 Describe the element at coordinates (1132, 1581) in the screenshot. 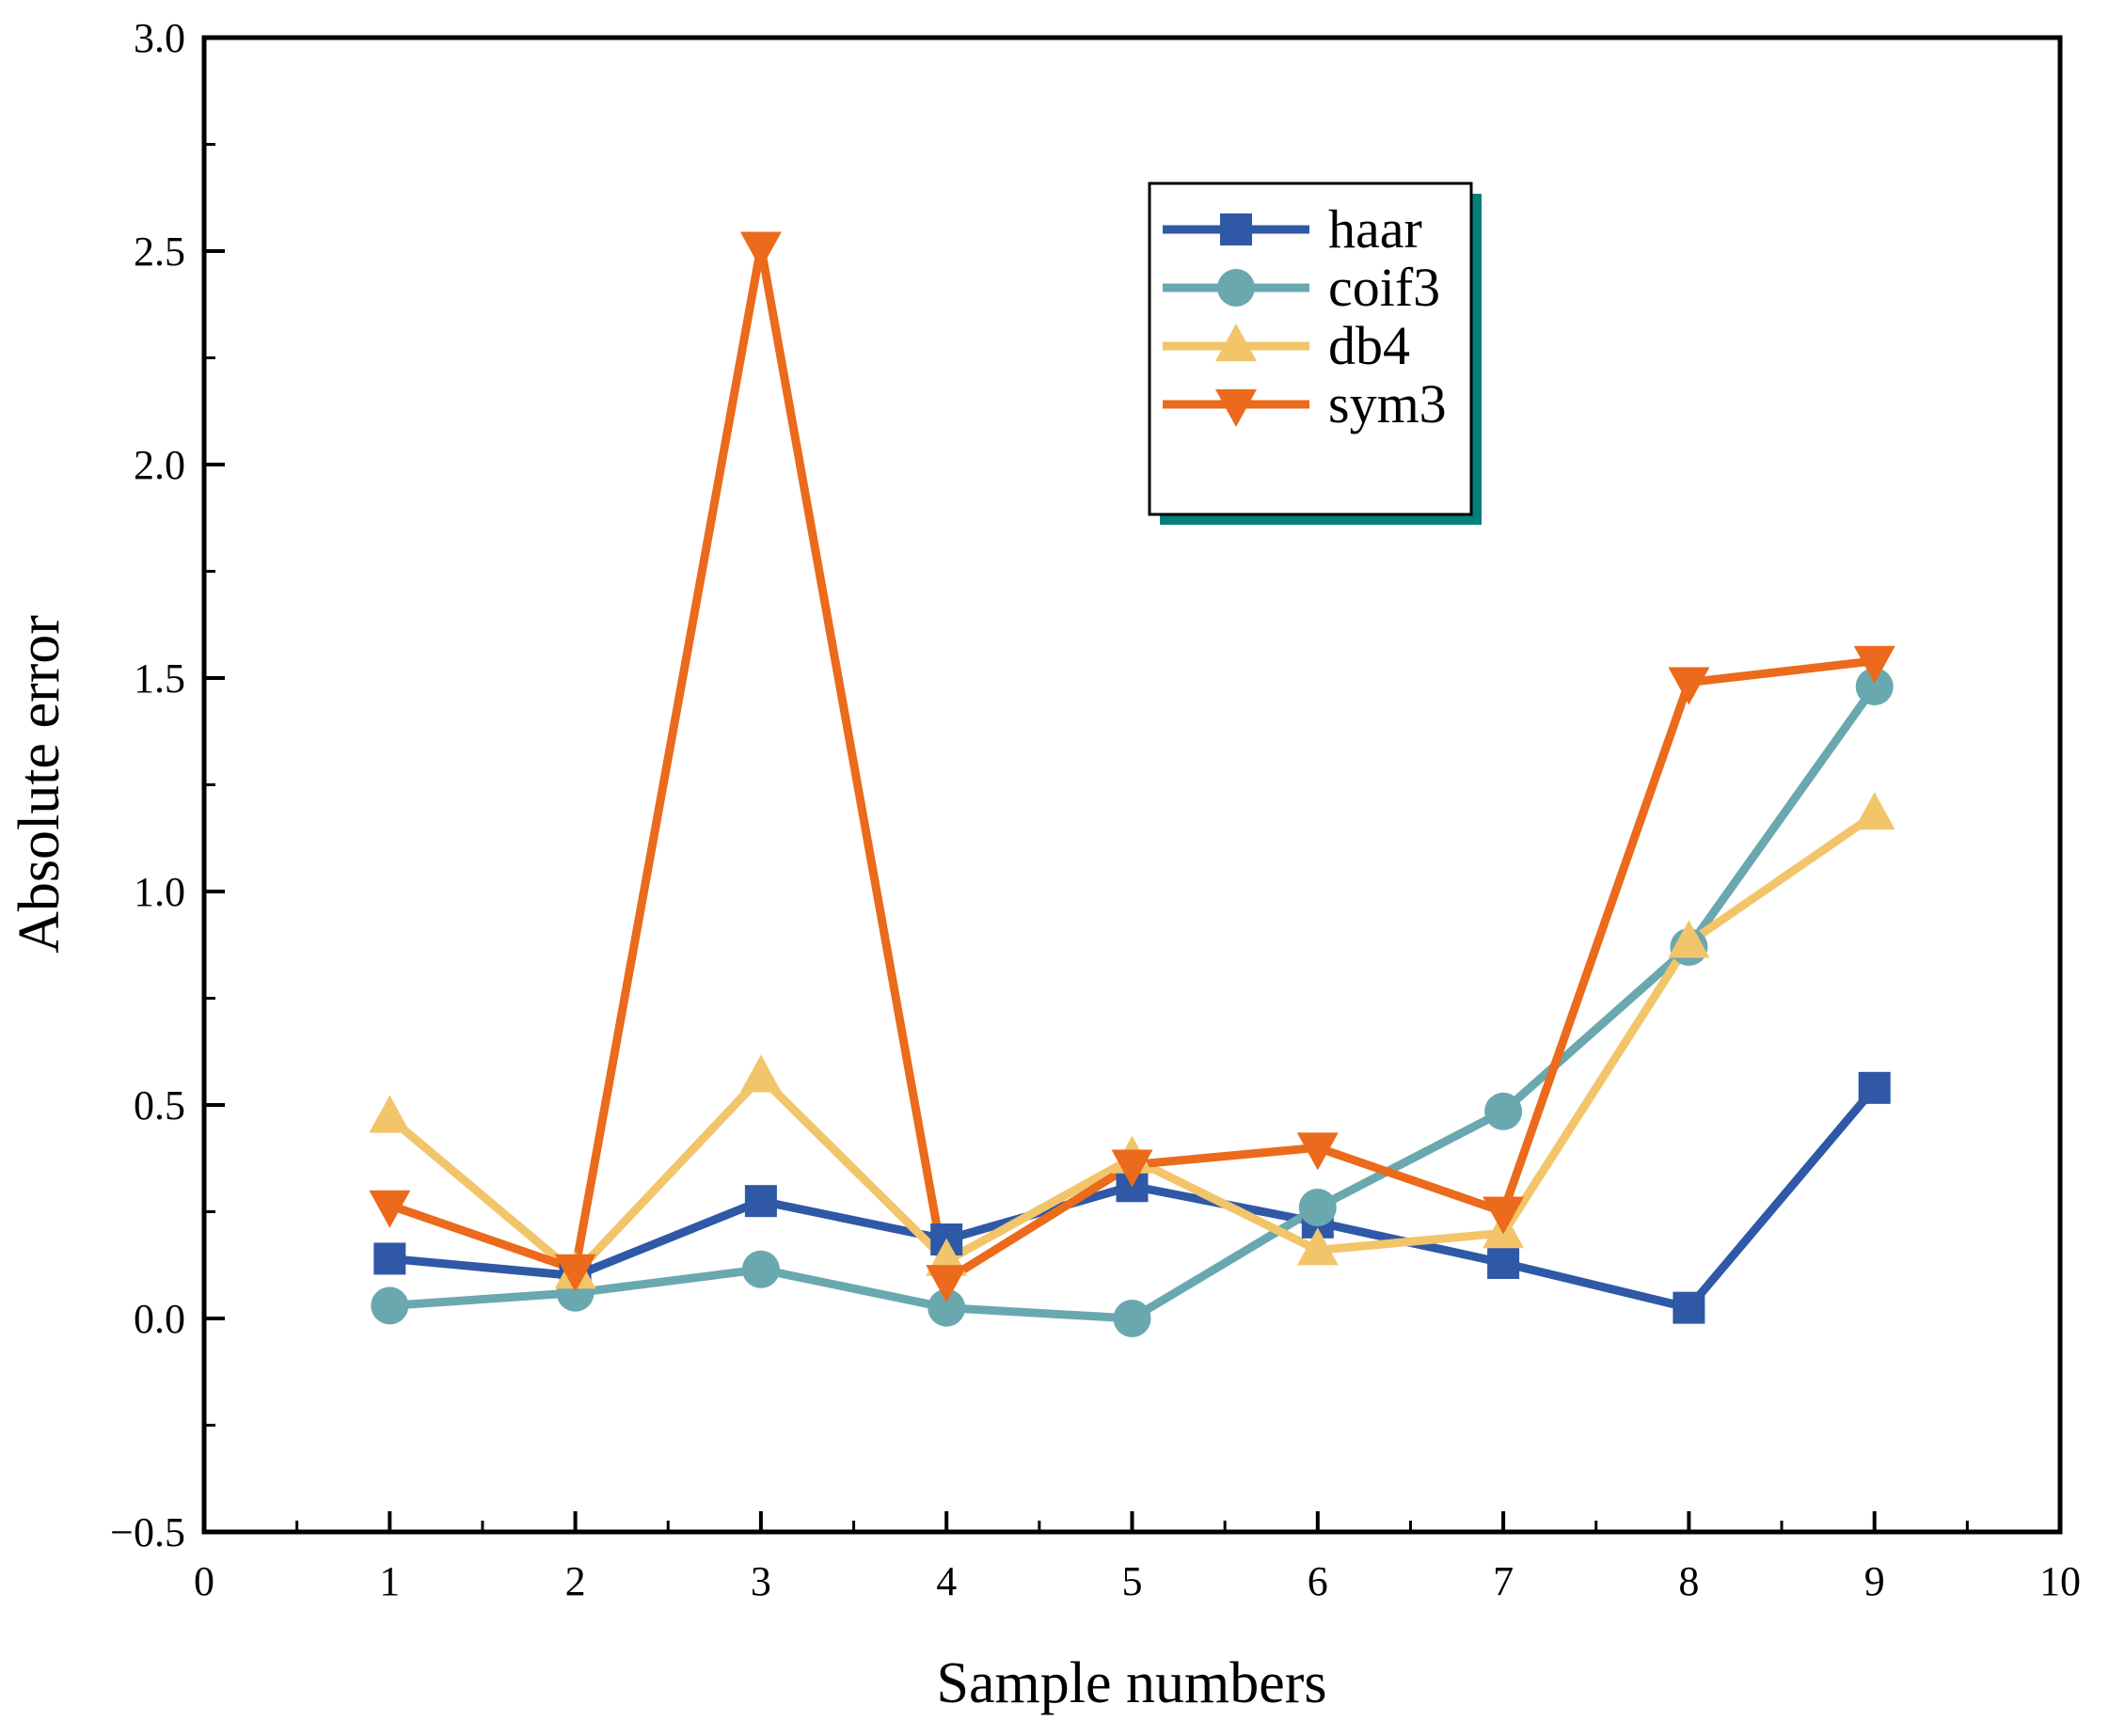

I see `x-tick-label: 5` at that location.